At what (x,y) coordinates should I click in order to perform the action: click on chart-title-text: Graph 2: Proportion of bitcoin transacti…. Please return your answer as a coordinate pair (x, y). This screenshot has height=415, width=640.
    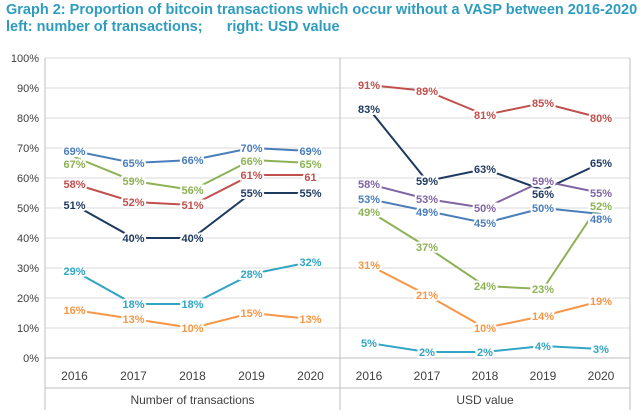
    Looking at the image, I should click on (322, 10).